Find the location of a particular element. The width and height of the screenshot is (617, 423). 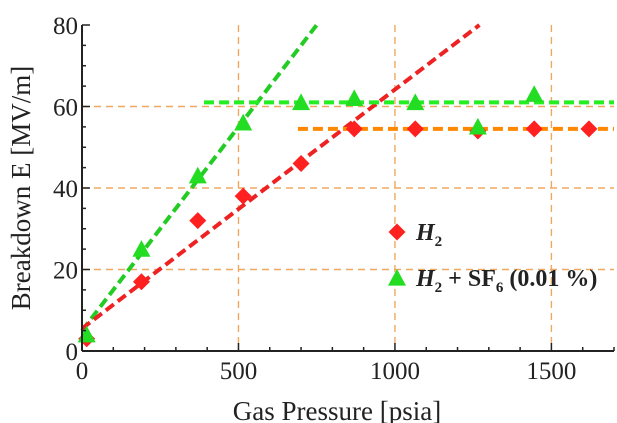

y-tick-label: 40 is located at coordinates (65, 189).